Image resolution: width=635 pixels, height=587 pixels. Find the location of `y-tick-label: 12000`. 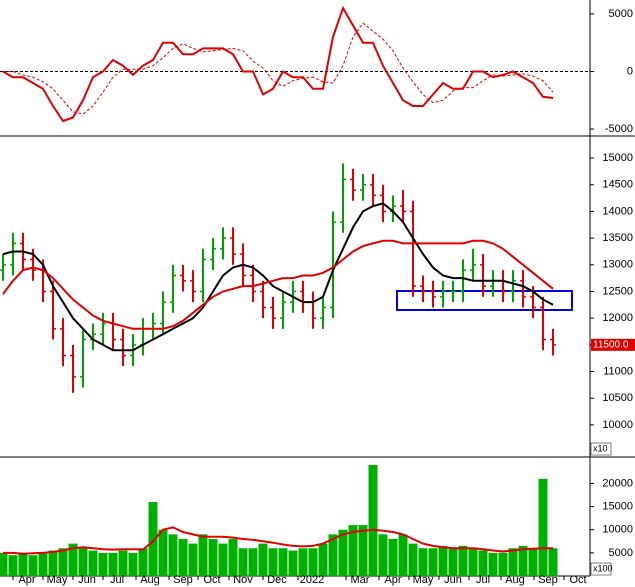

y-tick-label: 12000 is located at coordinates (617, 318).